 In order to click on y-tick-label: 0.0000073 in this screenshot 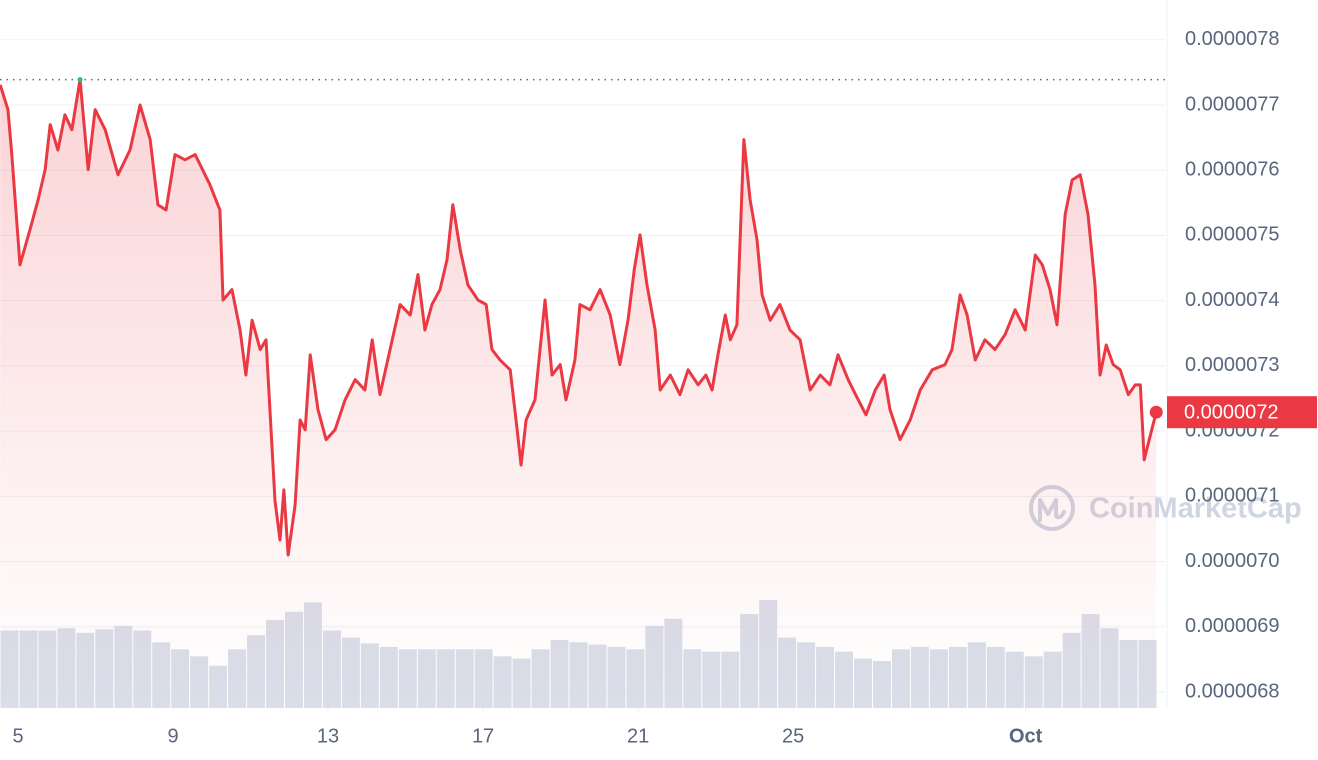, I will do `click(1232, 365)`.